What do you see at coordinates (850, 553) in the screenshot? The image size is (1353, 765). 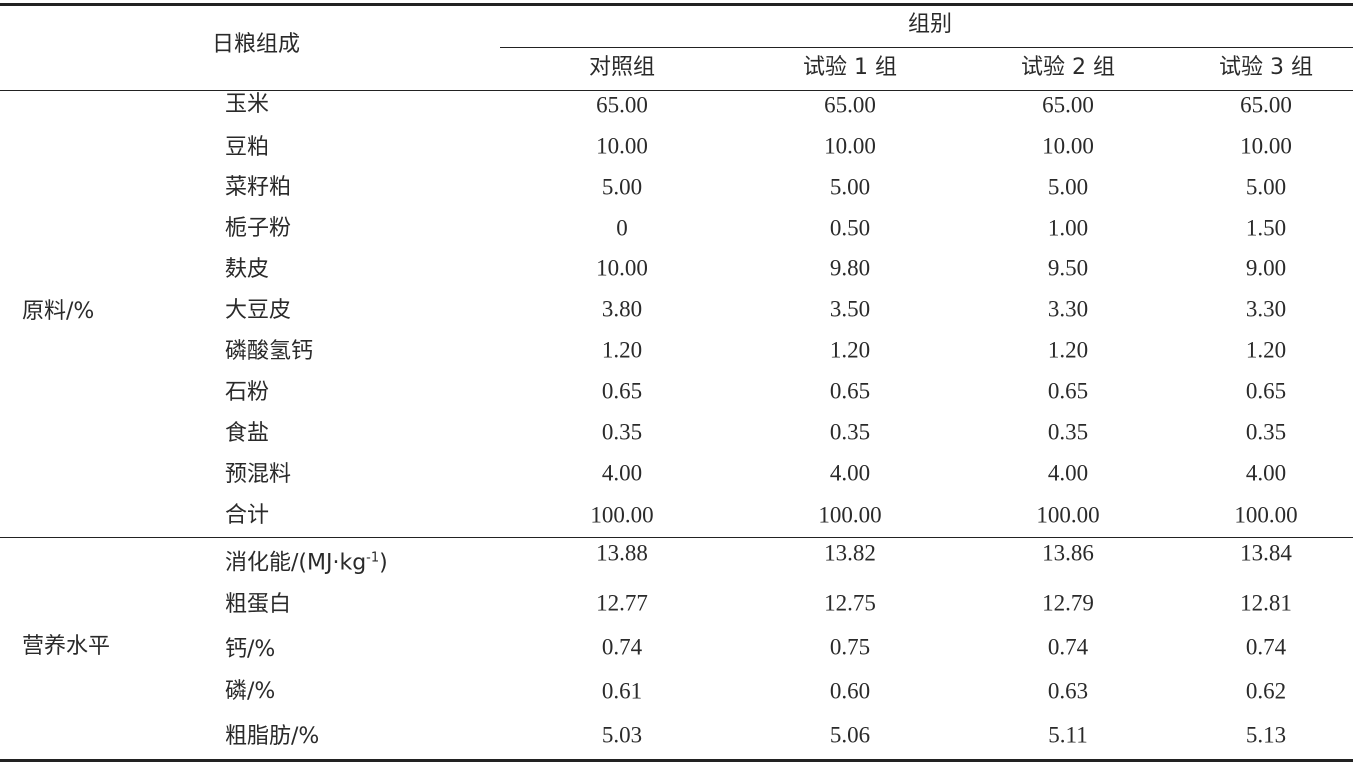 I see `cell-value: 13.82` at bounding box center [850, 553].